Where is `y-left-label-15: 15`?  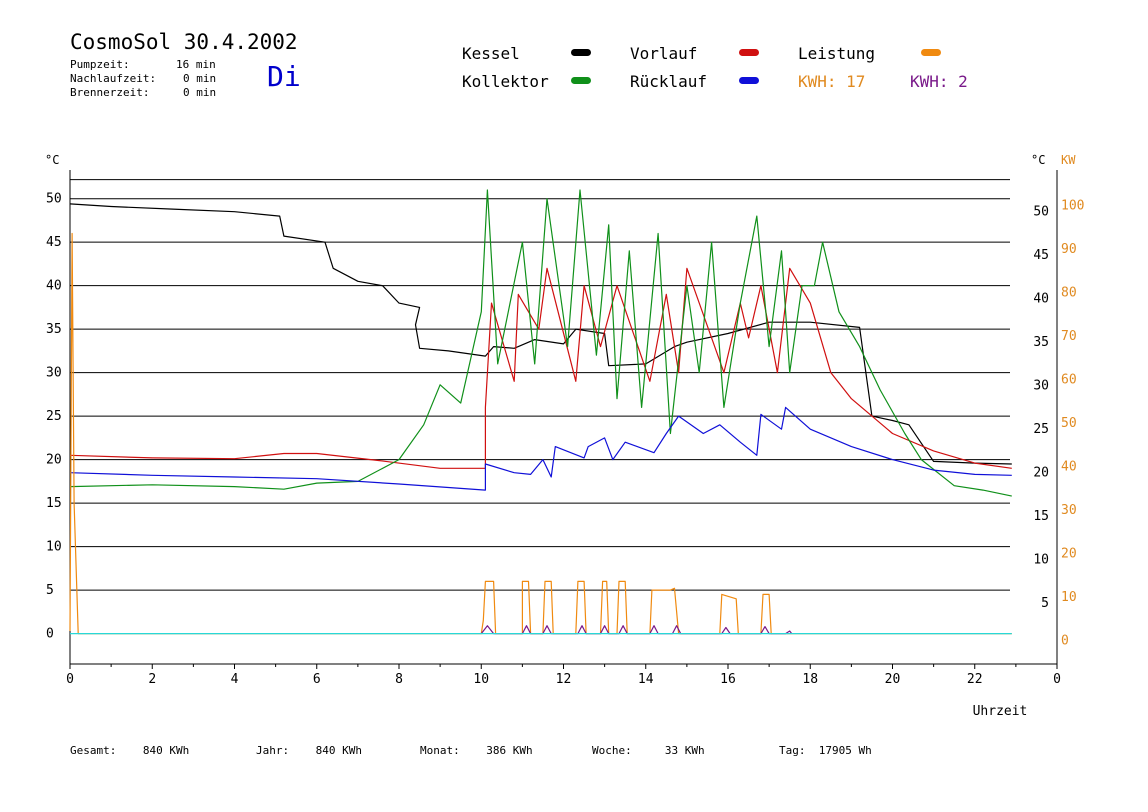 y-left-label-15: 15 is located at coordinates (54, 503).